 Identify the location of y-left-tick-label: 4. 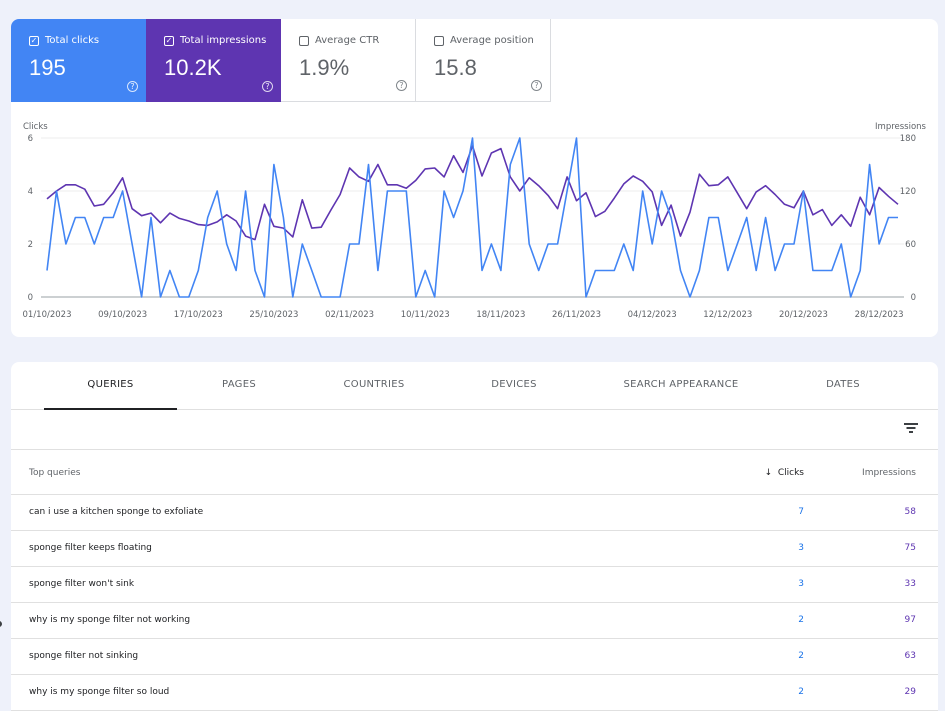
(30, 192).